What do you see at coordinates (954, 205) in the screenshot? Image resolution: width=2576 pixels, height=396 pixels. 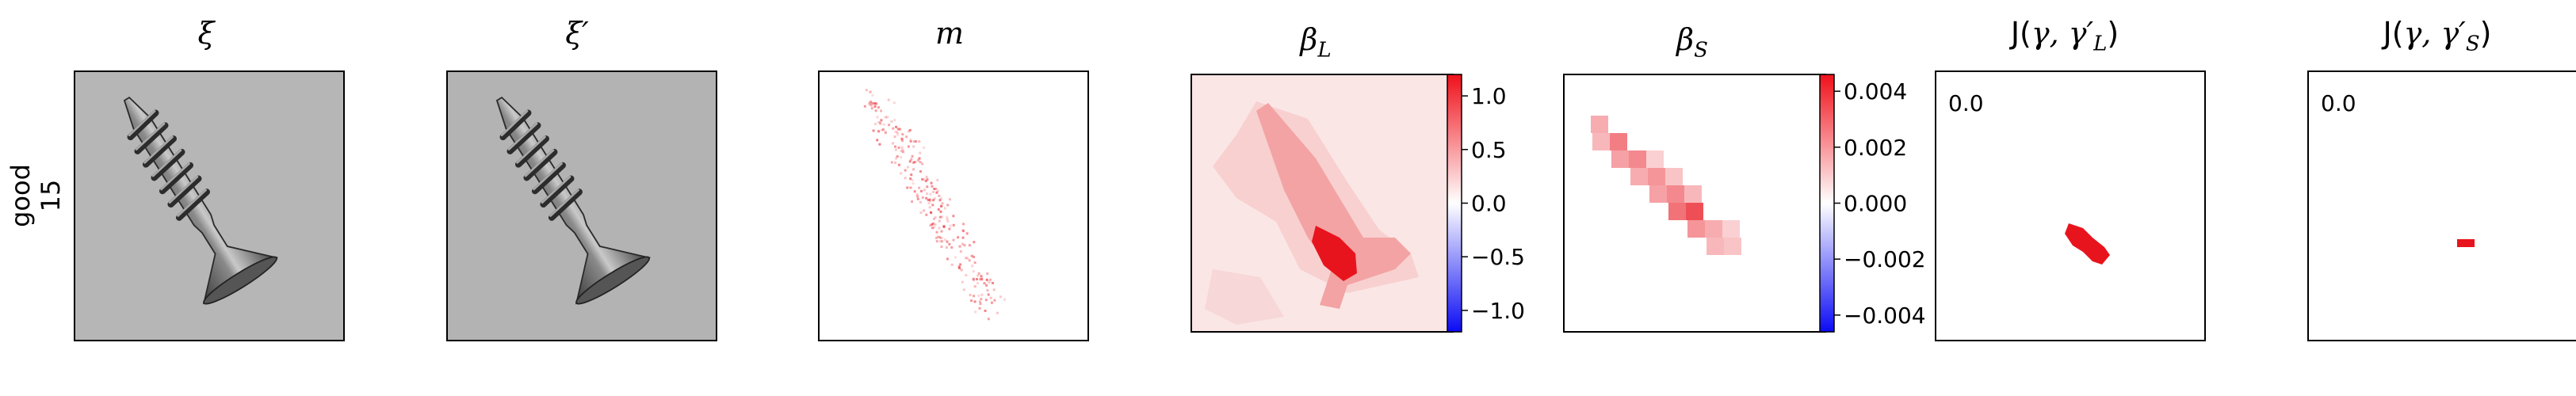 I see `panel-m` at bounding box center [954, 205].